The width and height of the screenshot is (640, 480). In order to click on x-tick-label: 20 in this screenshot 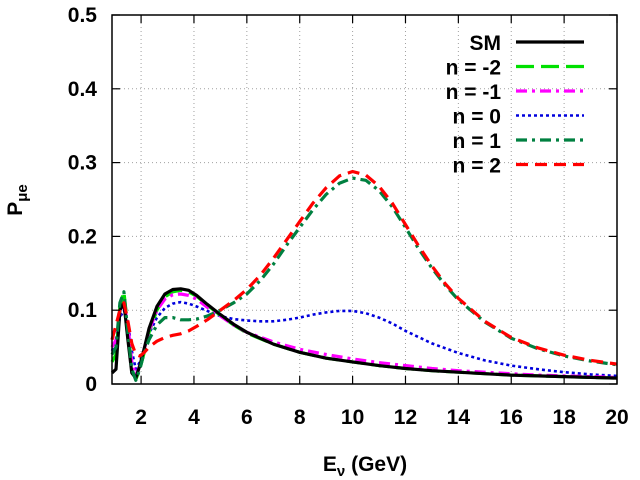, I will do `click(616, 417)`.